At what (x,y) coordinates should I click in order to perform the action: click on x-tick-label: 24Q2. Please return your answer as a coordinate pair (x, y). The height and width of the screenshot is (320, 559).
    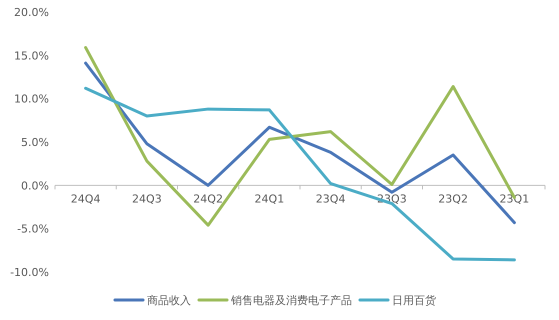
    Looking at the image, I should click on (208, 199).